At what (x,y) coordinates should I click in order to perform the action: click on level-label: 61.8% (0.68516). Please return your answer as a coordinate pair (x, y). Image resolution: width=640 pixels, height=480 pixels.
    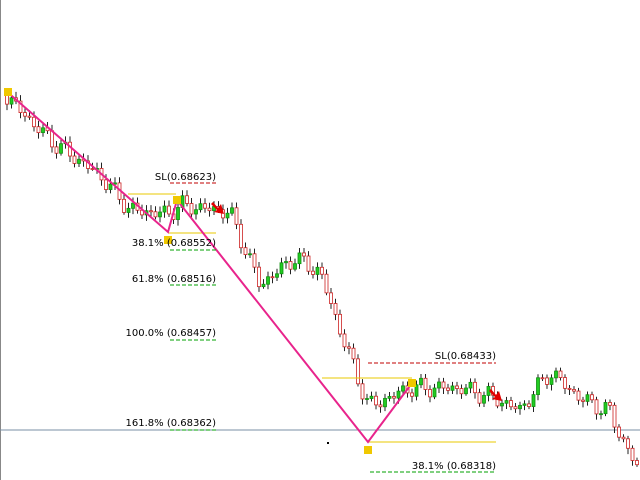
    Looking at the image, I should click on (174, 279).